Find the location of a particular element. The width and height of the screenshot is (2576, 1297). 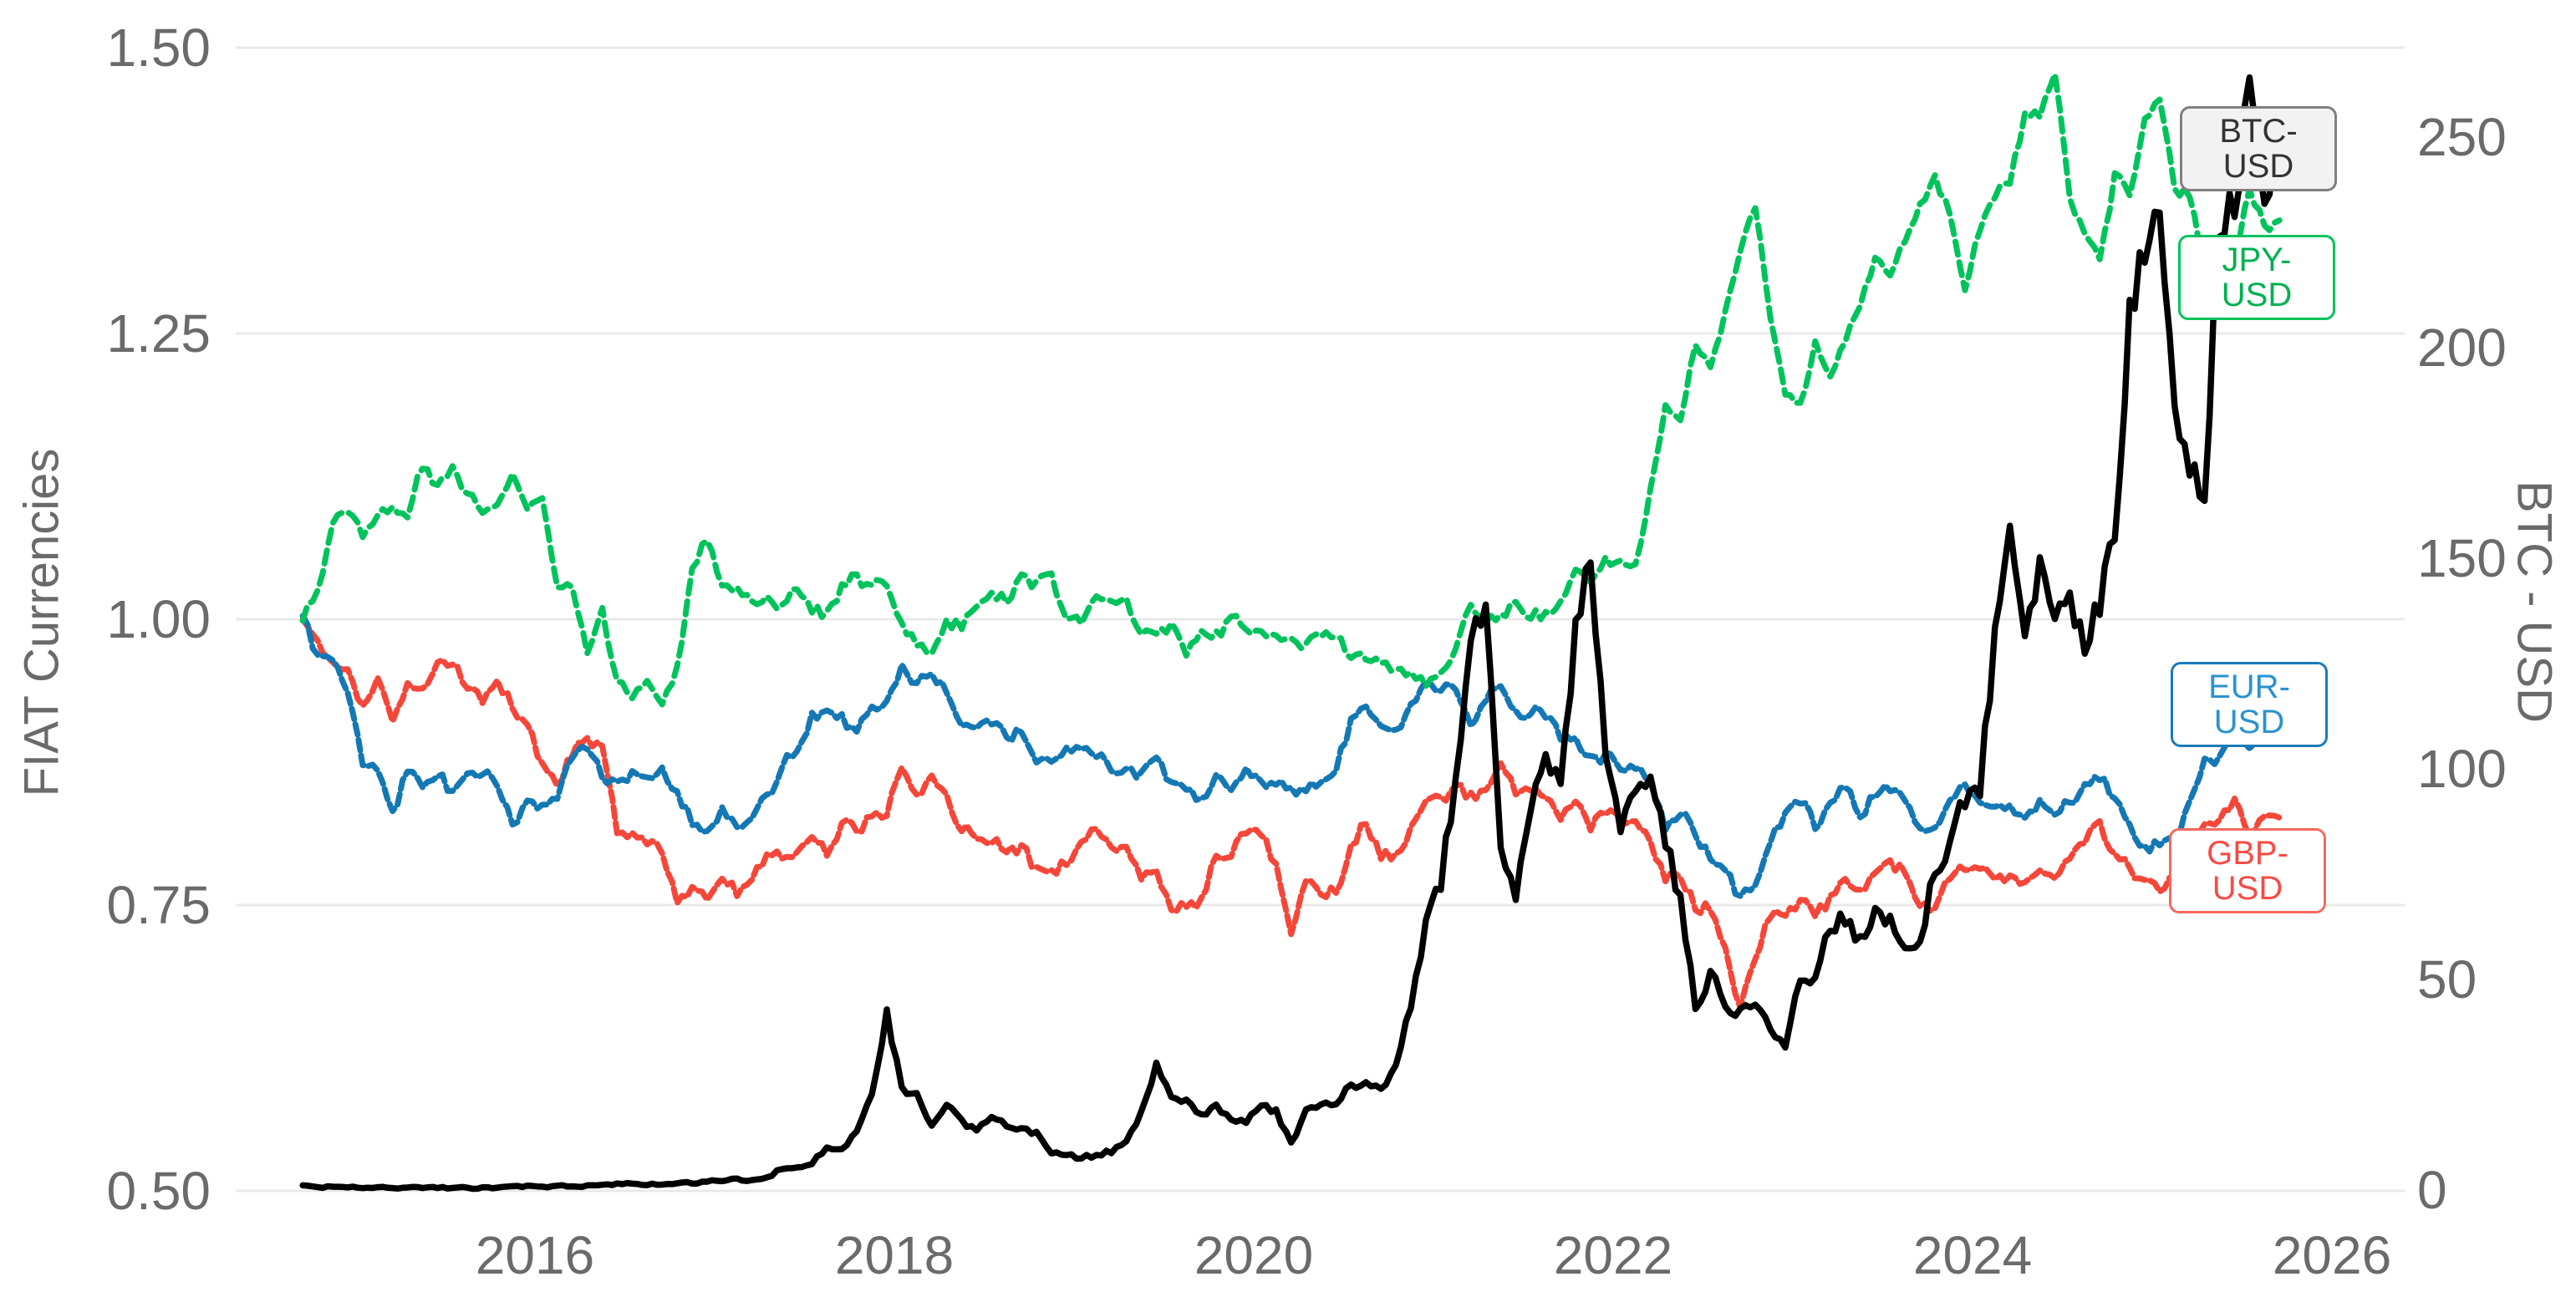

right-tick-label: 50 is located at coordinates (2447, 980).